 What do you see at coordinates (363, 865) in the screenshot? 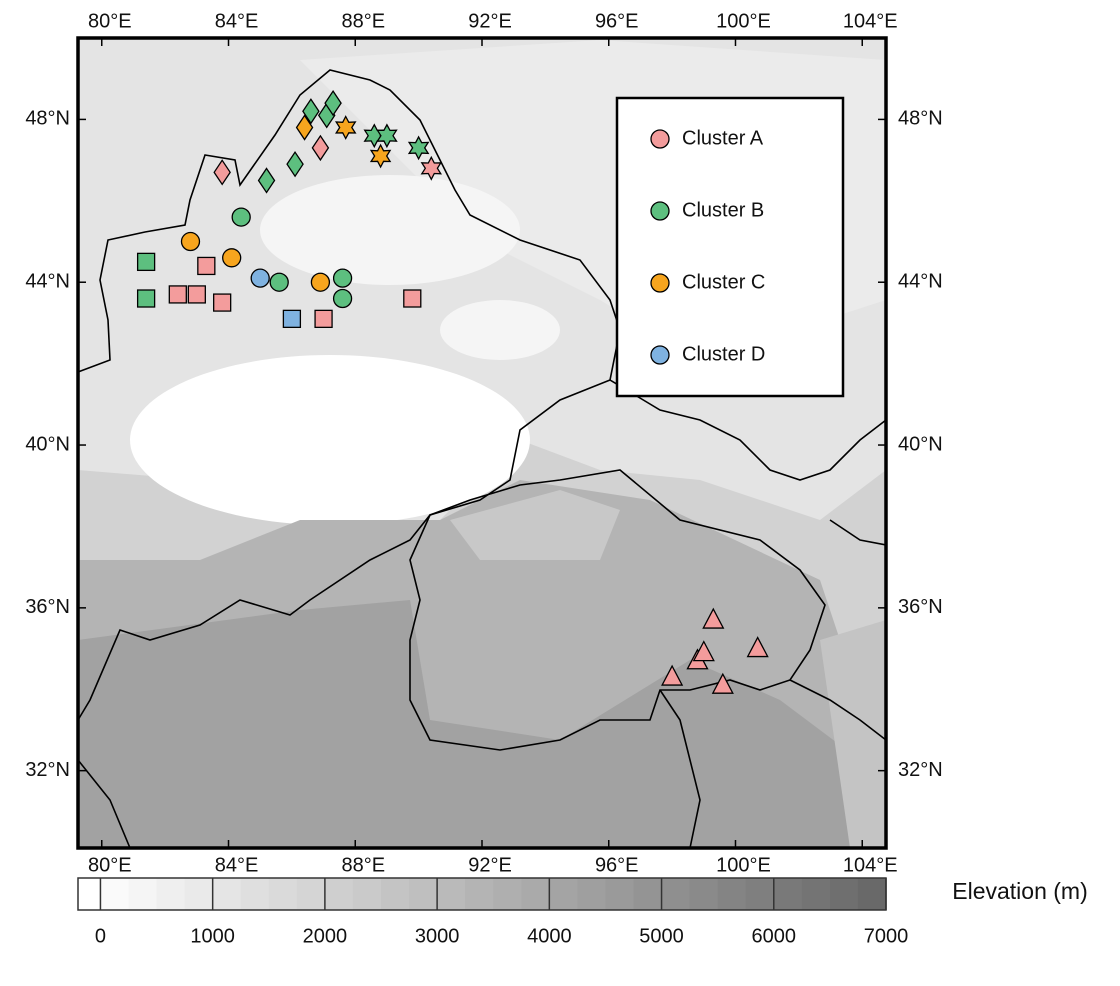
I see `x-tick-label-bottom: 88°E` at bounding box center [363, 865].